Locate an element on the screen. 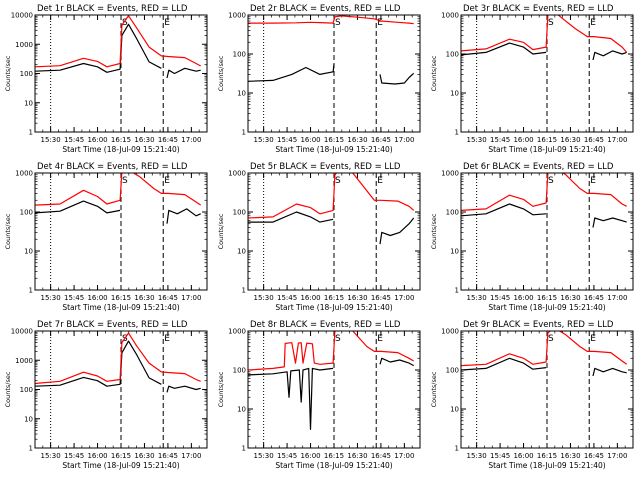  panel-title: Det 9r BLACK = Events, RED = LLD is located at coordinates (538, 325).